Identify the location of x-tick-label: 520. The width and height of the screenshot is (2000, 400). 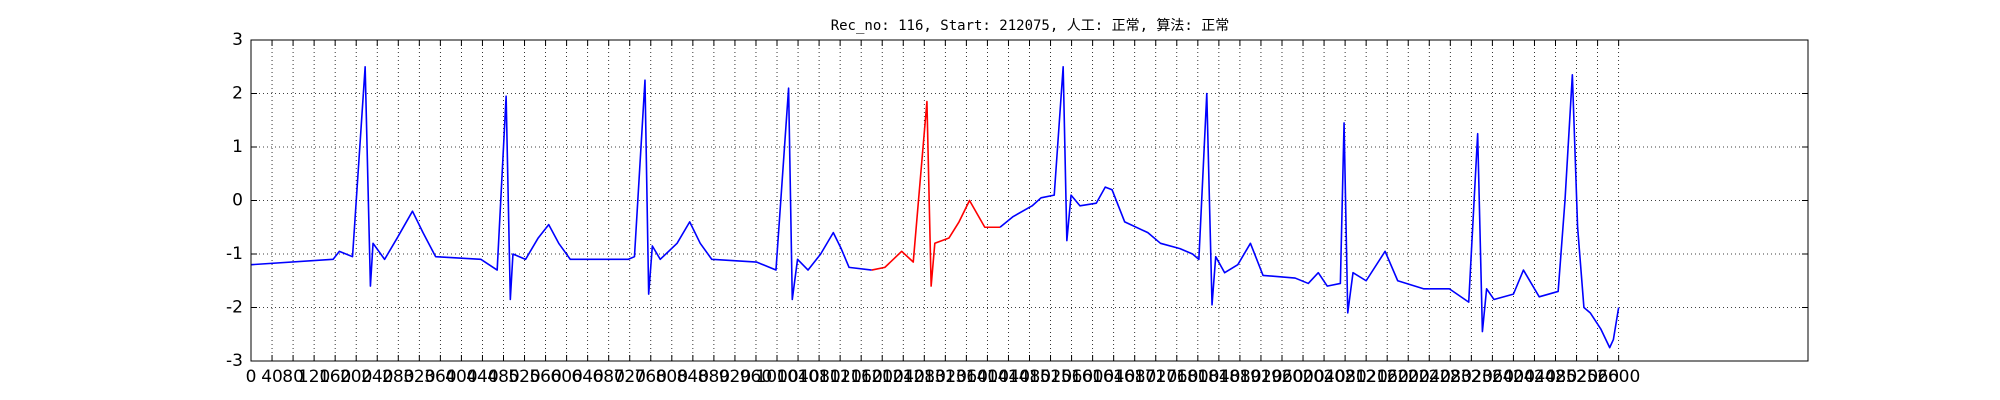
(524, 377).